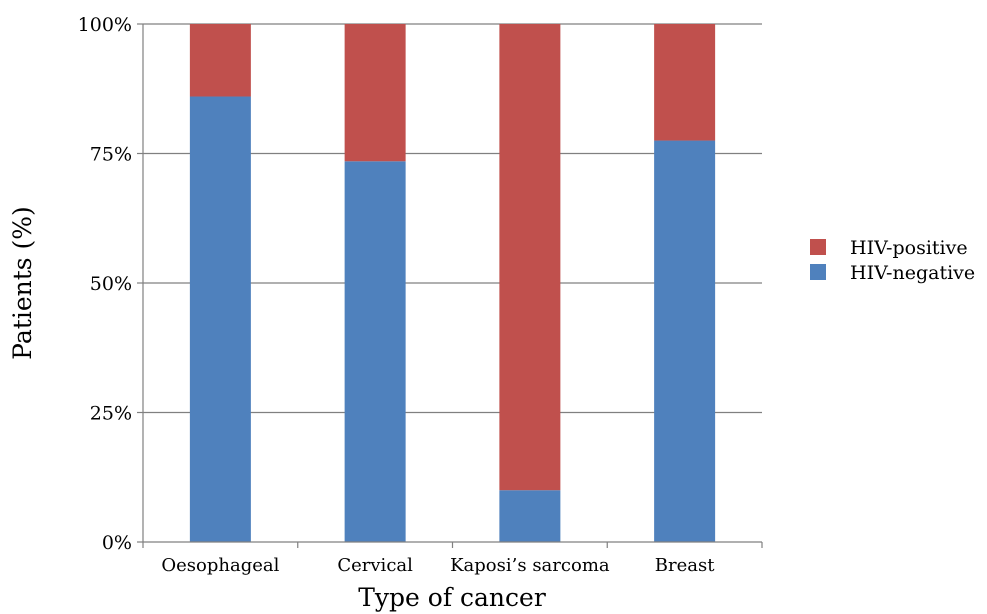  I want to click on legend-swatch-hiv-negative, so click(818, 272).